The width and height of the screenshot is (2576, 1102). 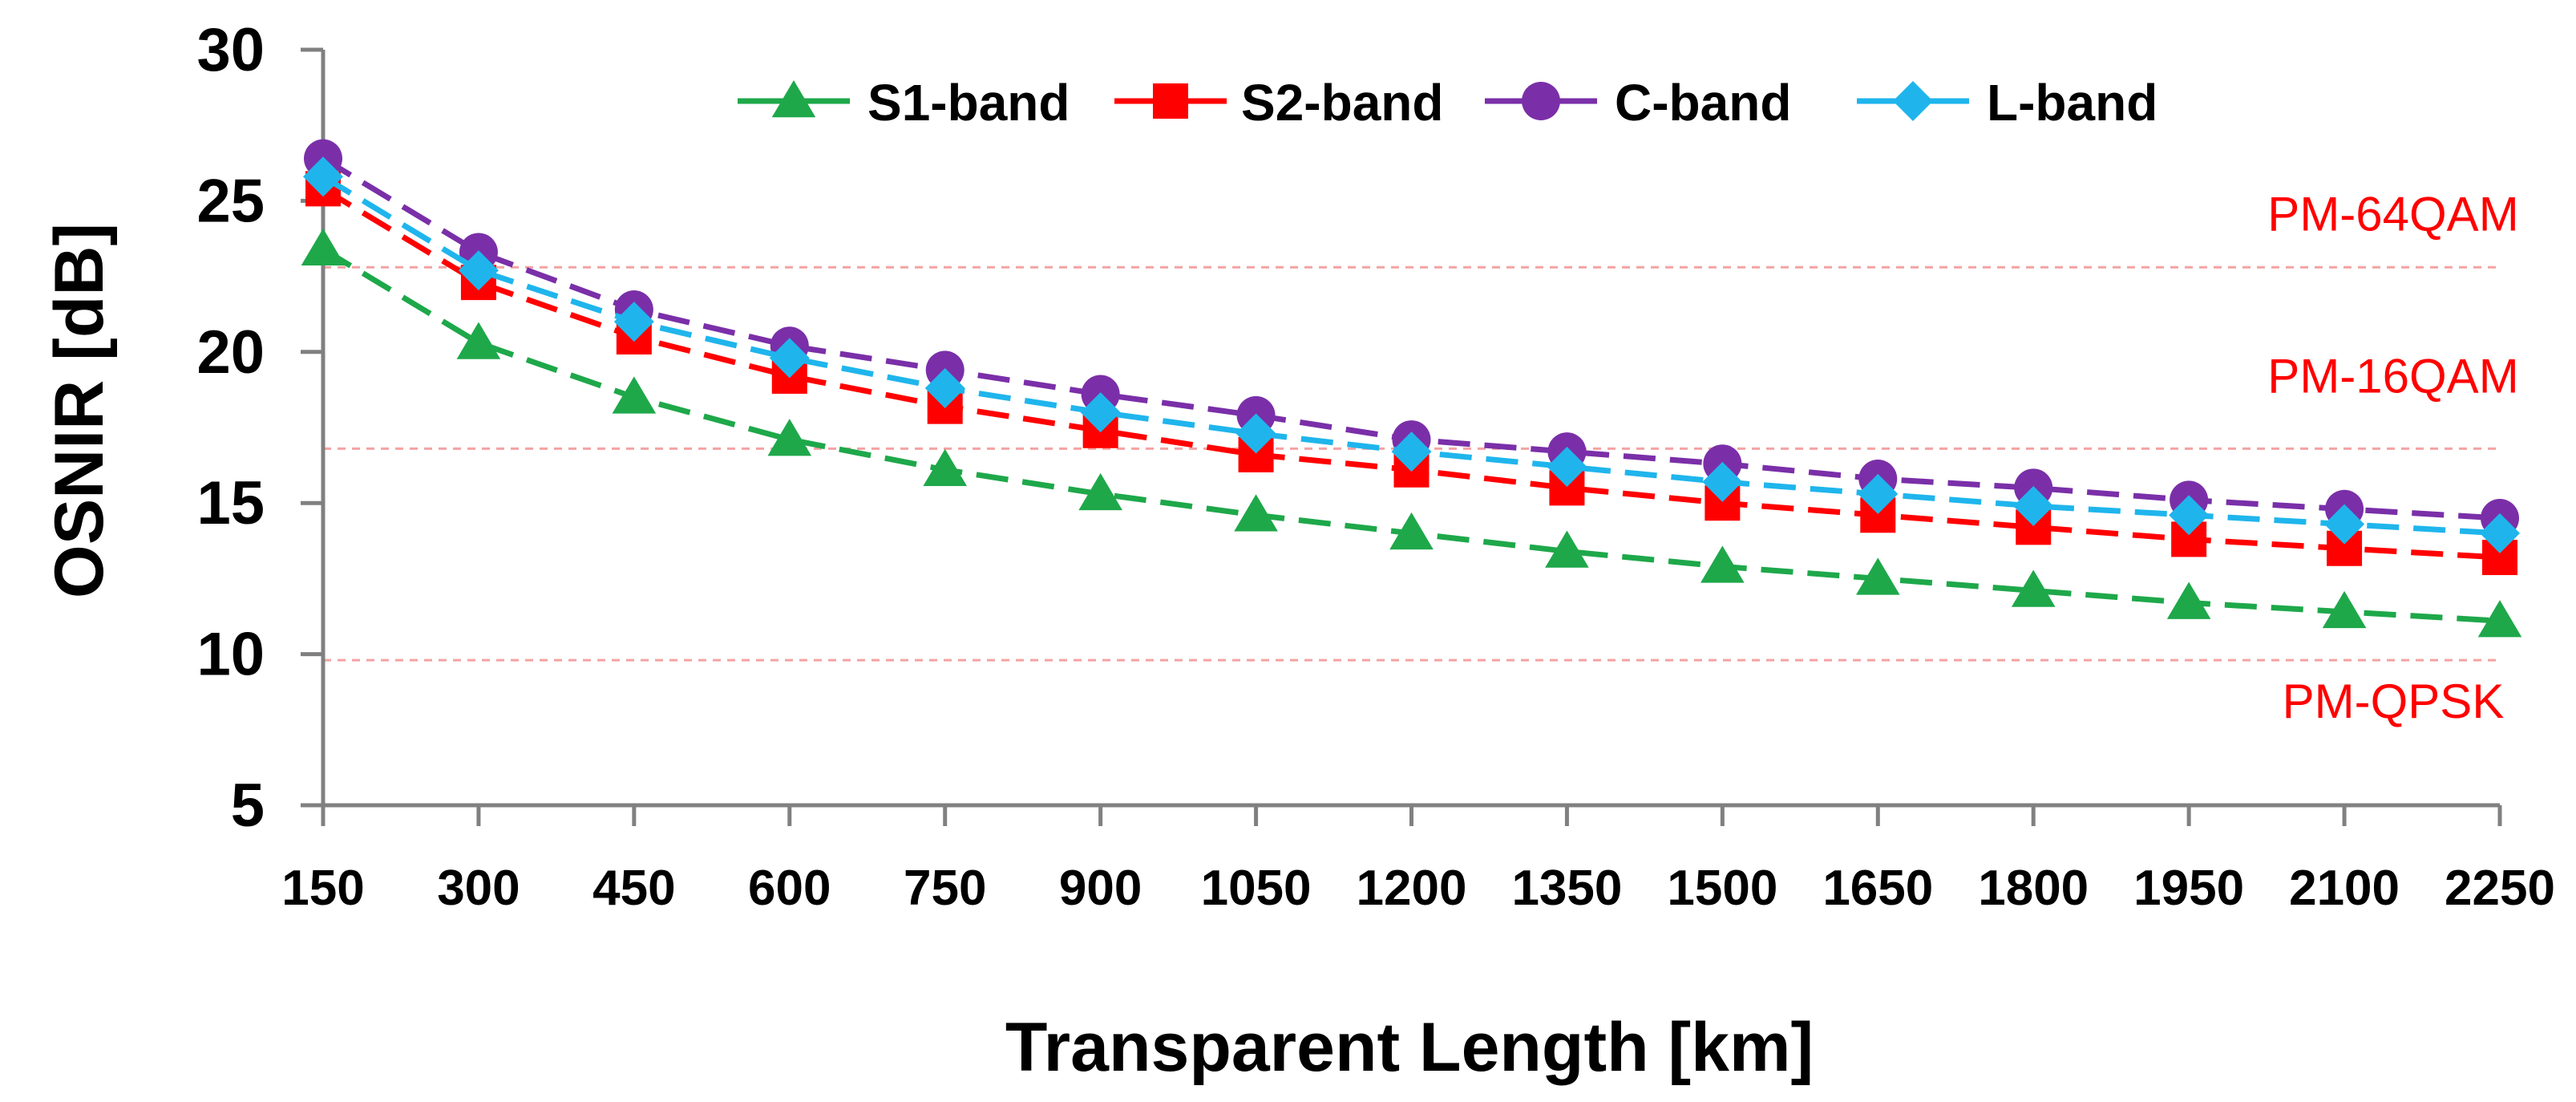 What do you see at coordinates (945, 888) in the screenshot?
I see `x-tick-label-750: 750` at bounding box center [945, 888].